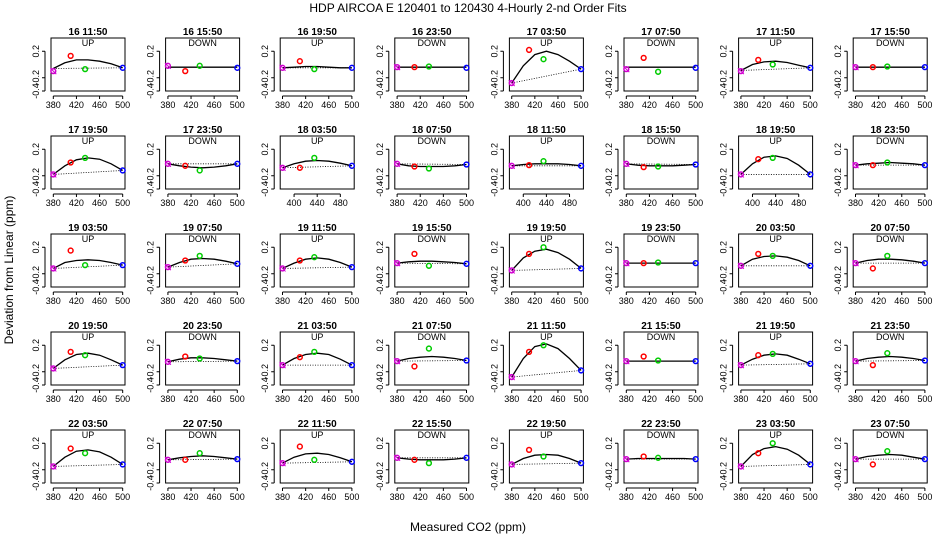 The width and height of the screenshot is (936, 540). I want to click on x-tick-label: 400, so click(523, 203).